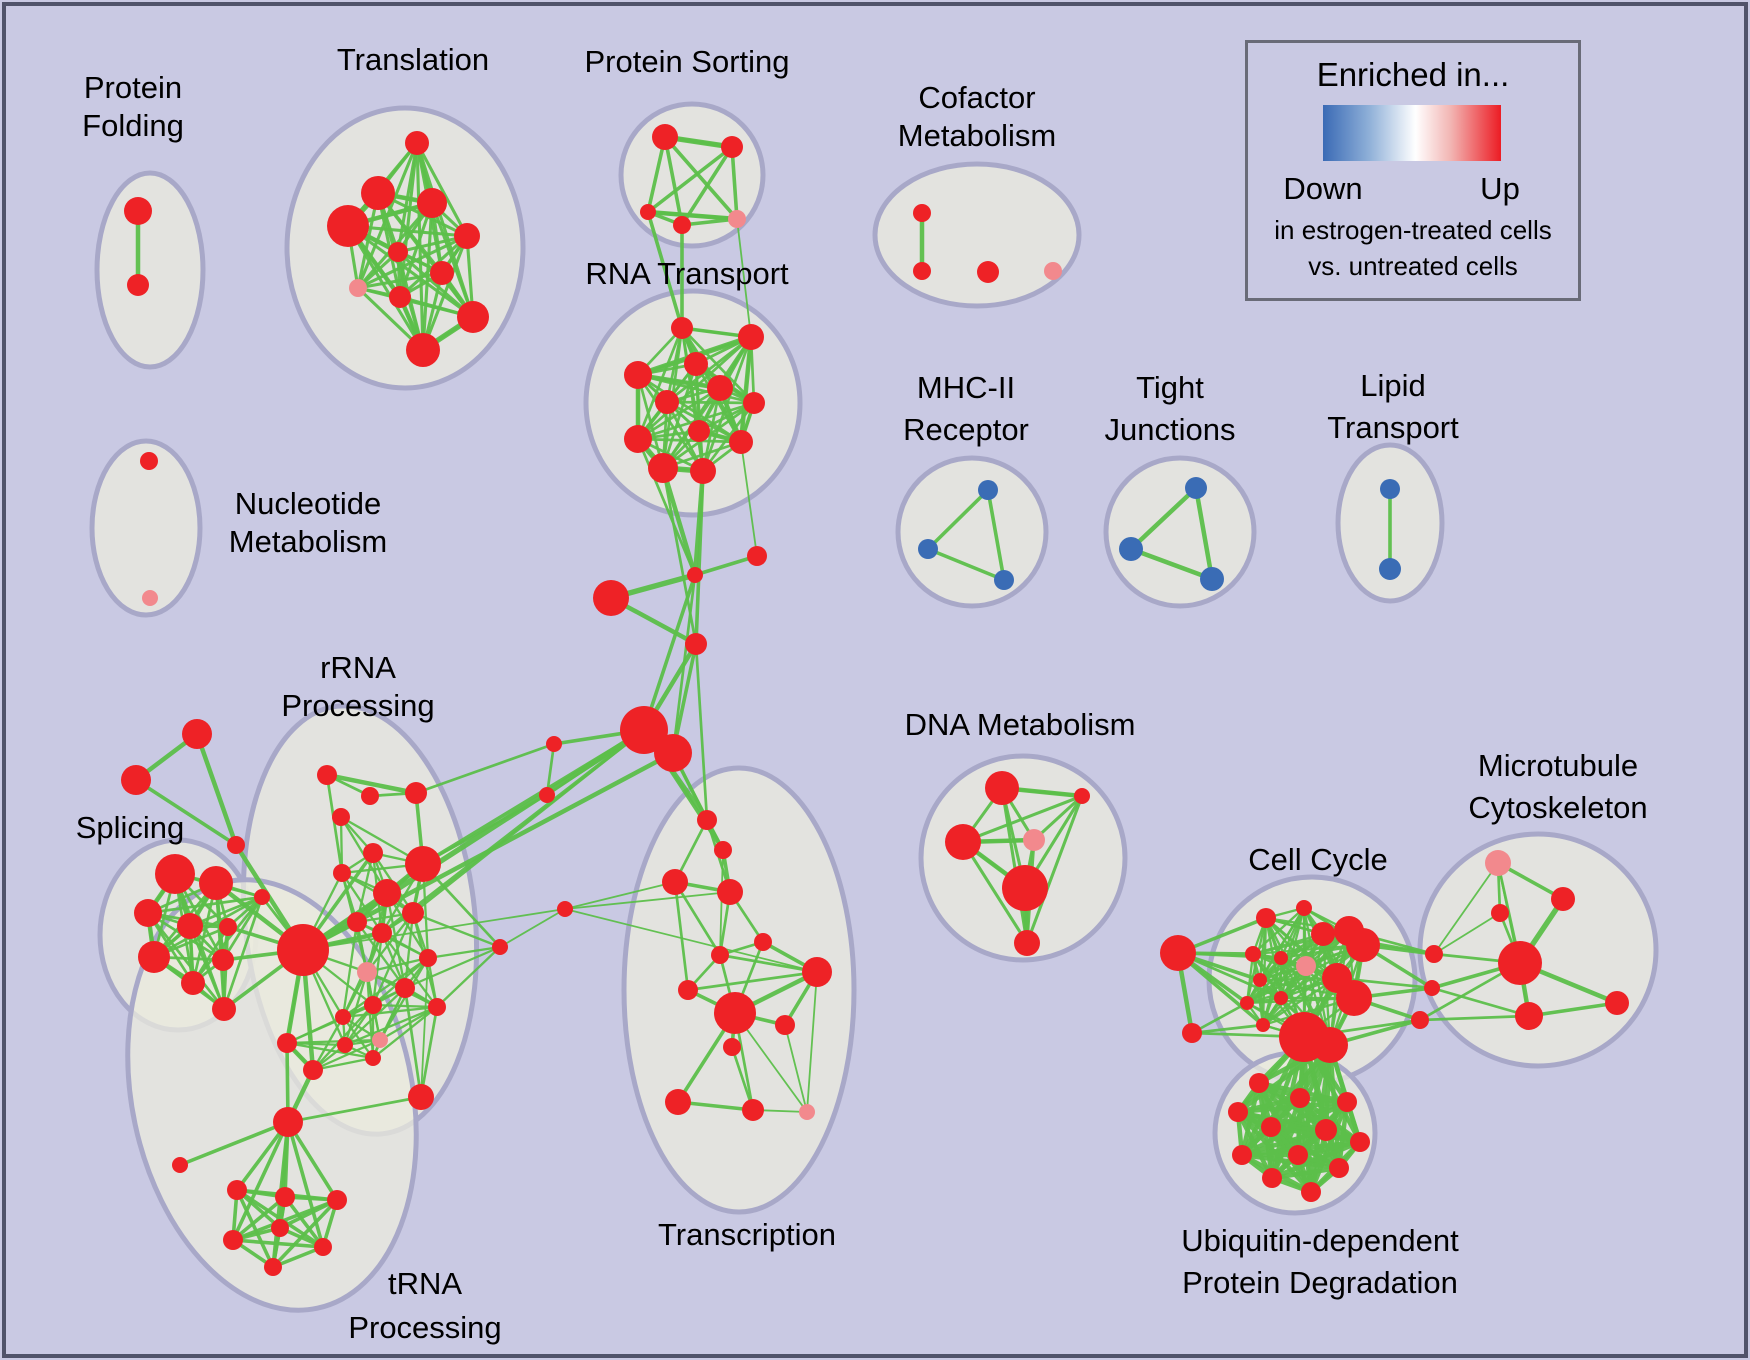 The image size is (1750, 1360). I want to click on legend-subtitle-line1: in estrogen-treated cells, so click(1413, 230).